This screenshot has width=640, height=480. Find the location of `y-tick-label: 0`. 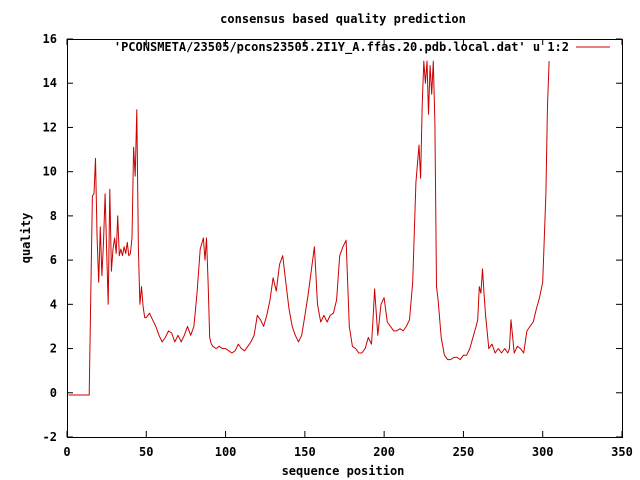

y-tick-label: 0 is located at coordinates (53, 393).